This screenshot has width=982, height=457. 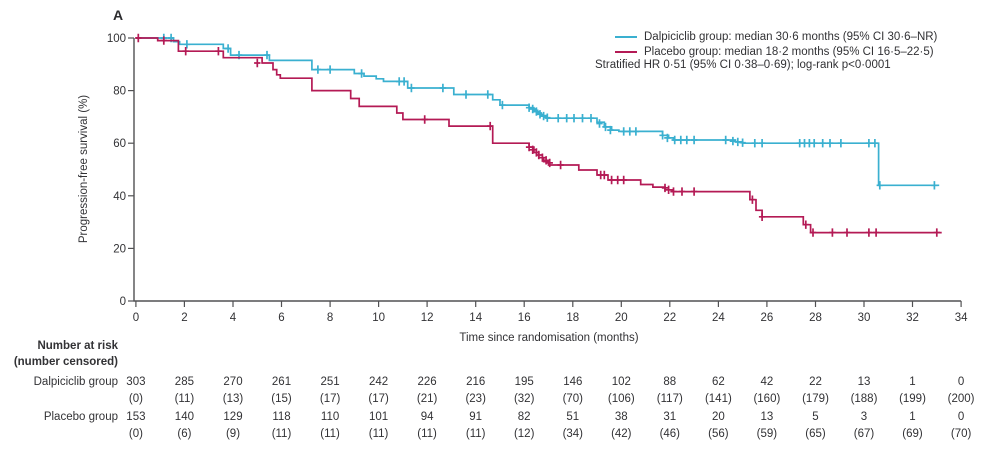 I want to click on risk-row-label-placebo: Placebo group, so click(x=80, y=417).